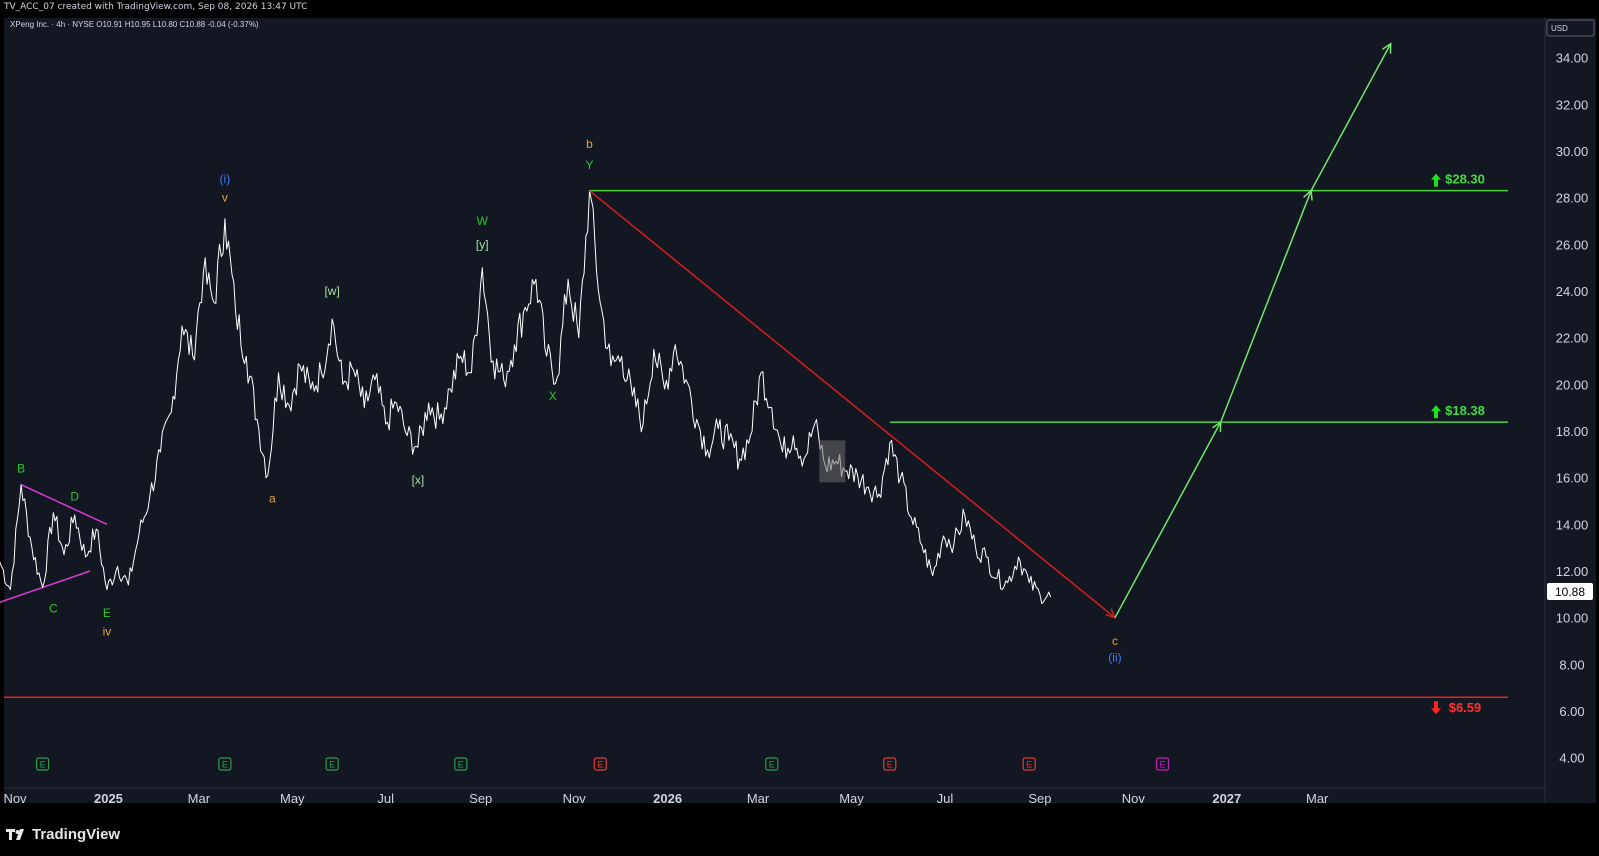  I want to click on last-price-badge, so click(1570, 591).